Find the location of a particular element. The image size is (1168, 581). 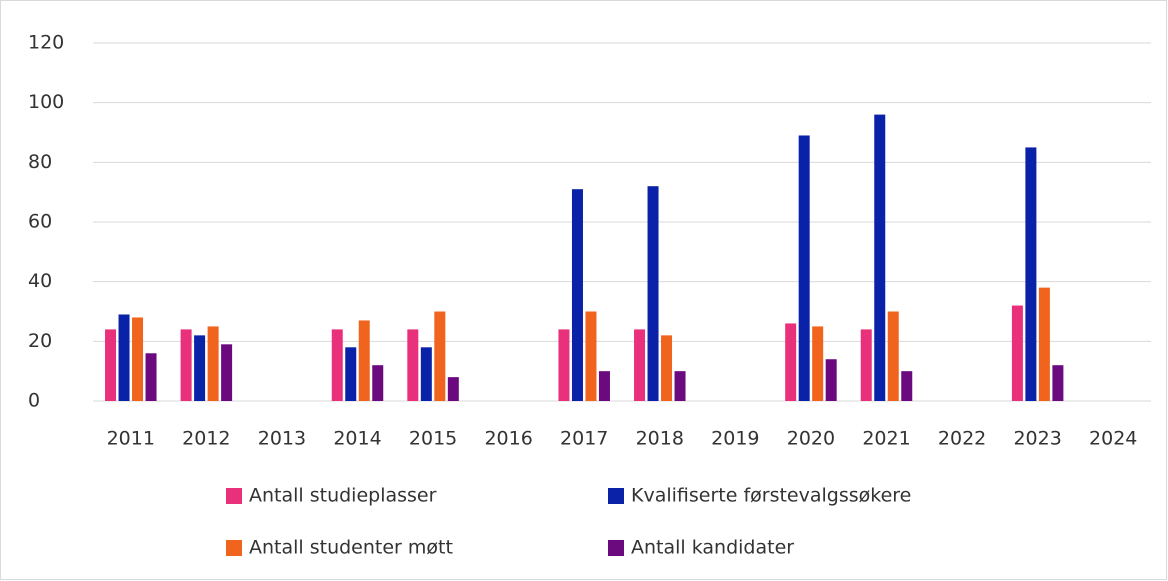

x-tick-label: 2013 is located at coordinates (282, 439).